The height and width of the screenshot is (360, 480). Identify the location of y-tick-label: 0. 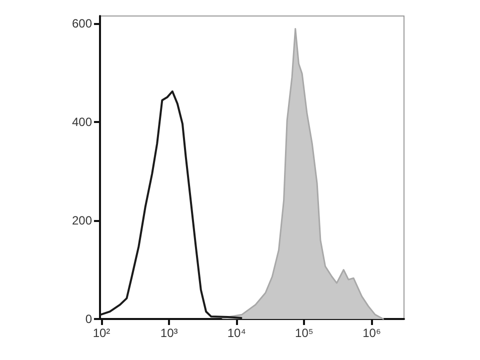
(88, 319).